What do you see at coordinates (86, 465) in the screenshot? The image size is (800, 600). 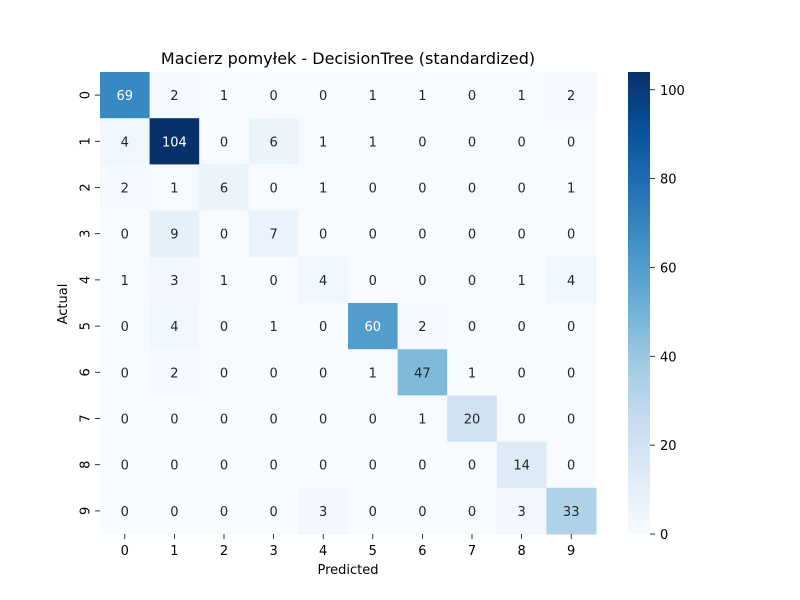 I see `y-tick-label: 8` at bounding box center [86, 465].